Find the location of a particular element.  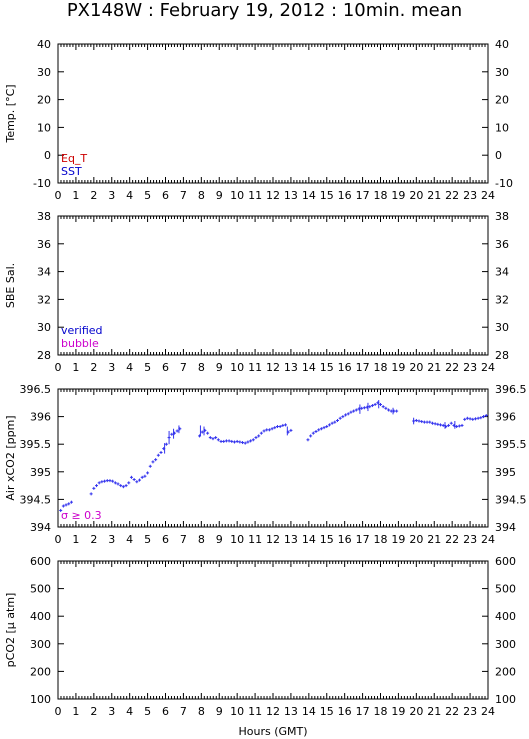

y-tick-label: 394 is located at coordinates (40, 527).